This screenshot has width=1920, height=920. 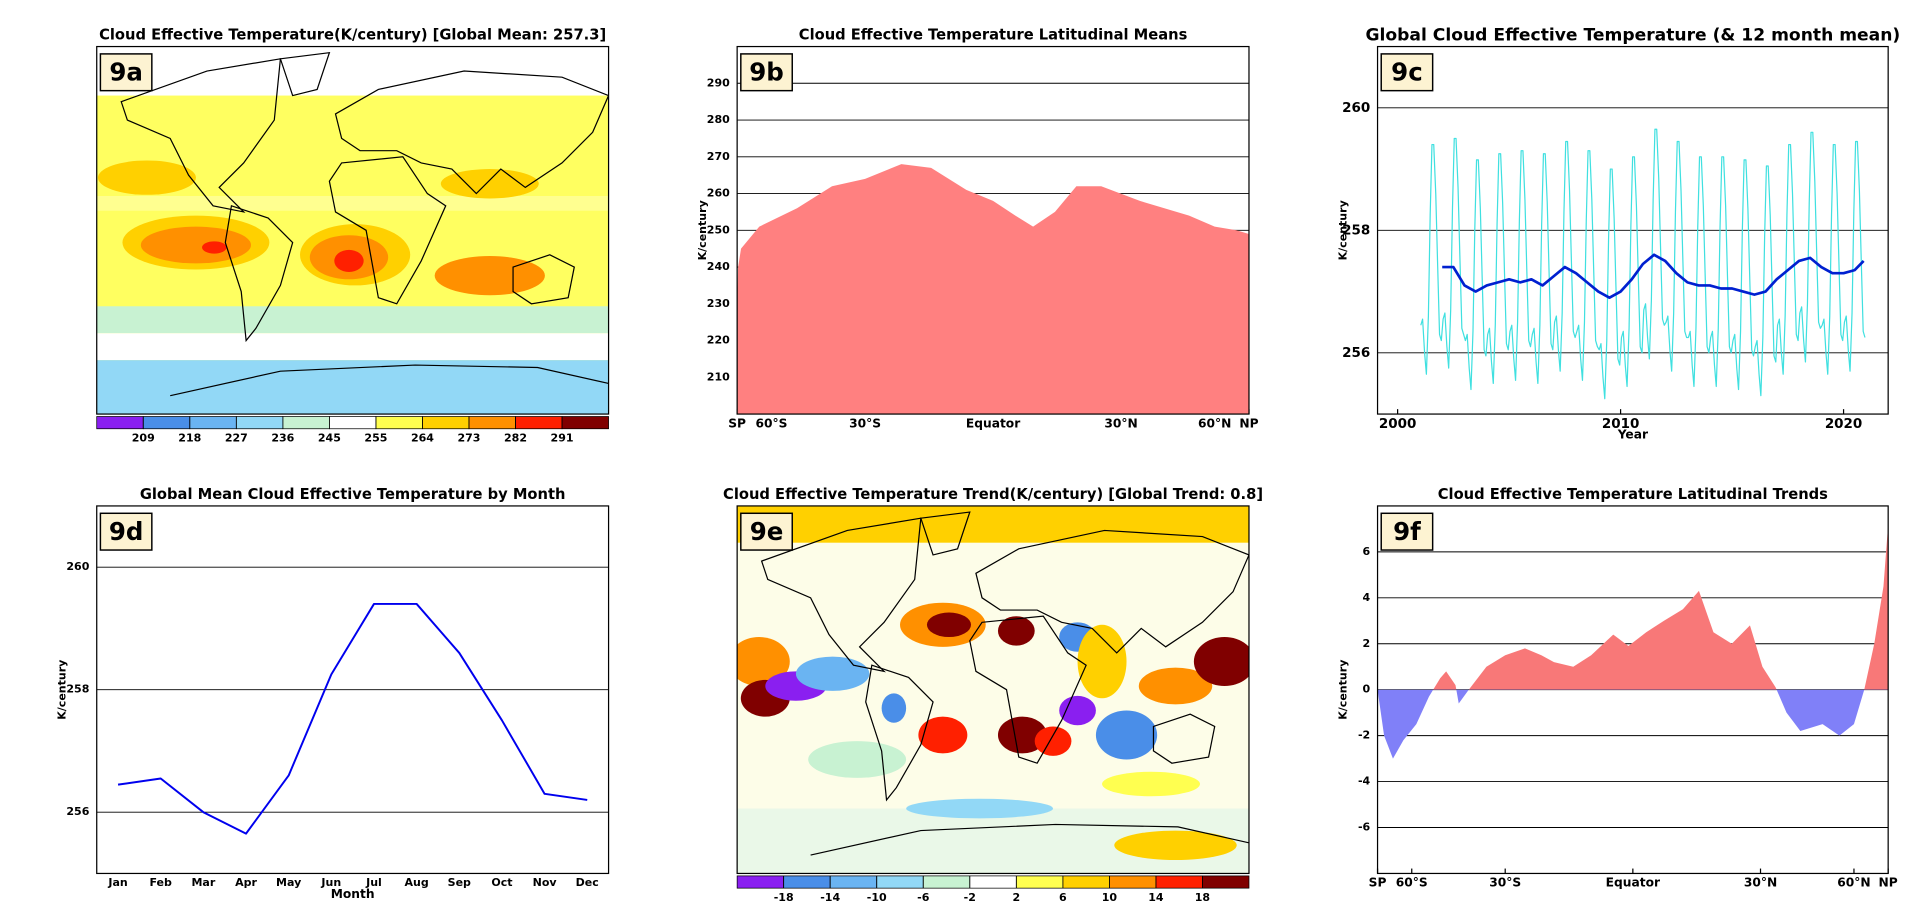 I want to click on colorbar-tick-label: 209, so click(x=143, y=438).